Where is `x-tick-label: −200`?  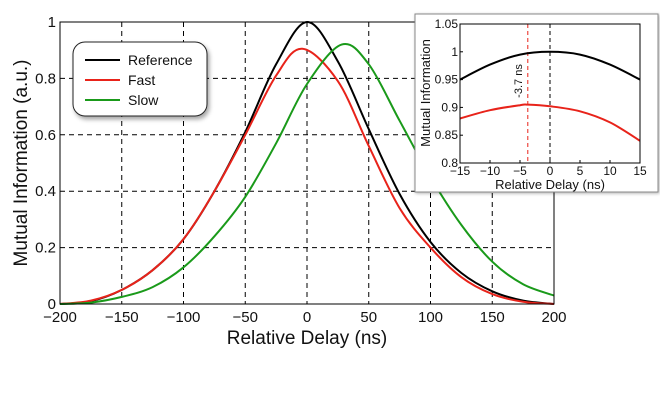 x-tick-label: −200 is located at coordinates (60, 317).